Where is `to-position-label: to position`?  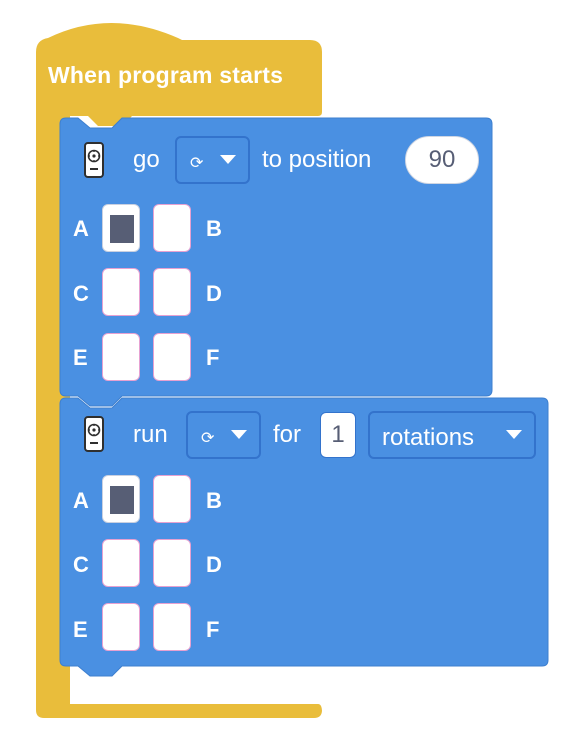 to-position-label: to position is located at coordinates (317, 159).